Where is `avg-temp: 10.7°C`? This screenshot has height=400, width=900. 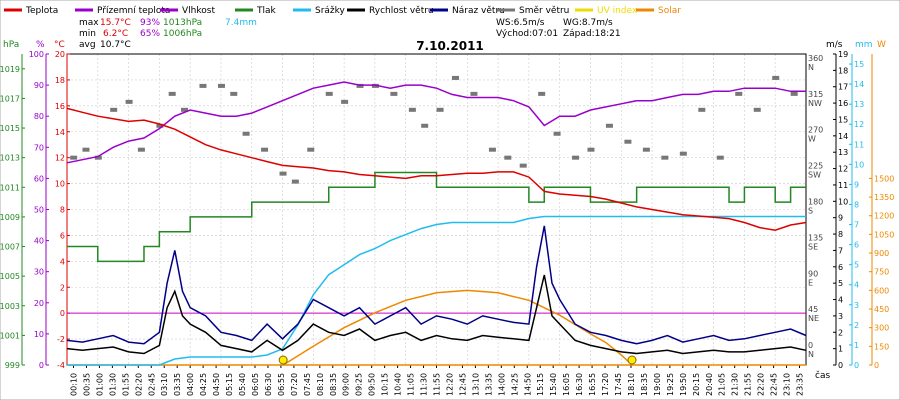
avg-temp: 10.7°C is located at coordinates (115, 45).